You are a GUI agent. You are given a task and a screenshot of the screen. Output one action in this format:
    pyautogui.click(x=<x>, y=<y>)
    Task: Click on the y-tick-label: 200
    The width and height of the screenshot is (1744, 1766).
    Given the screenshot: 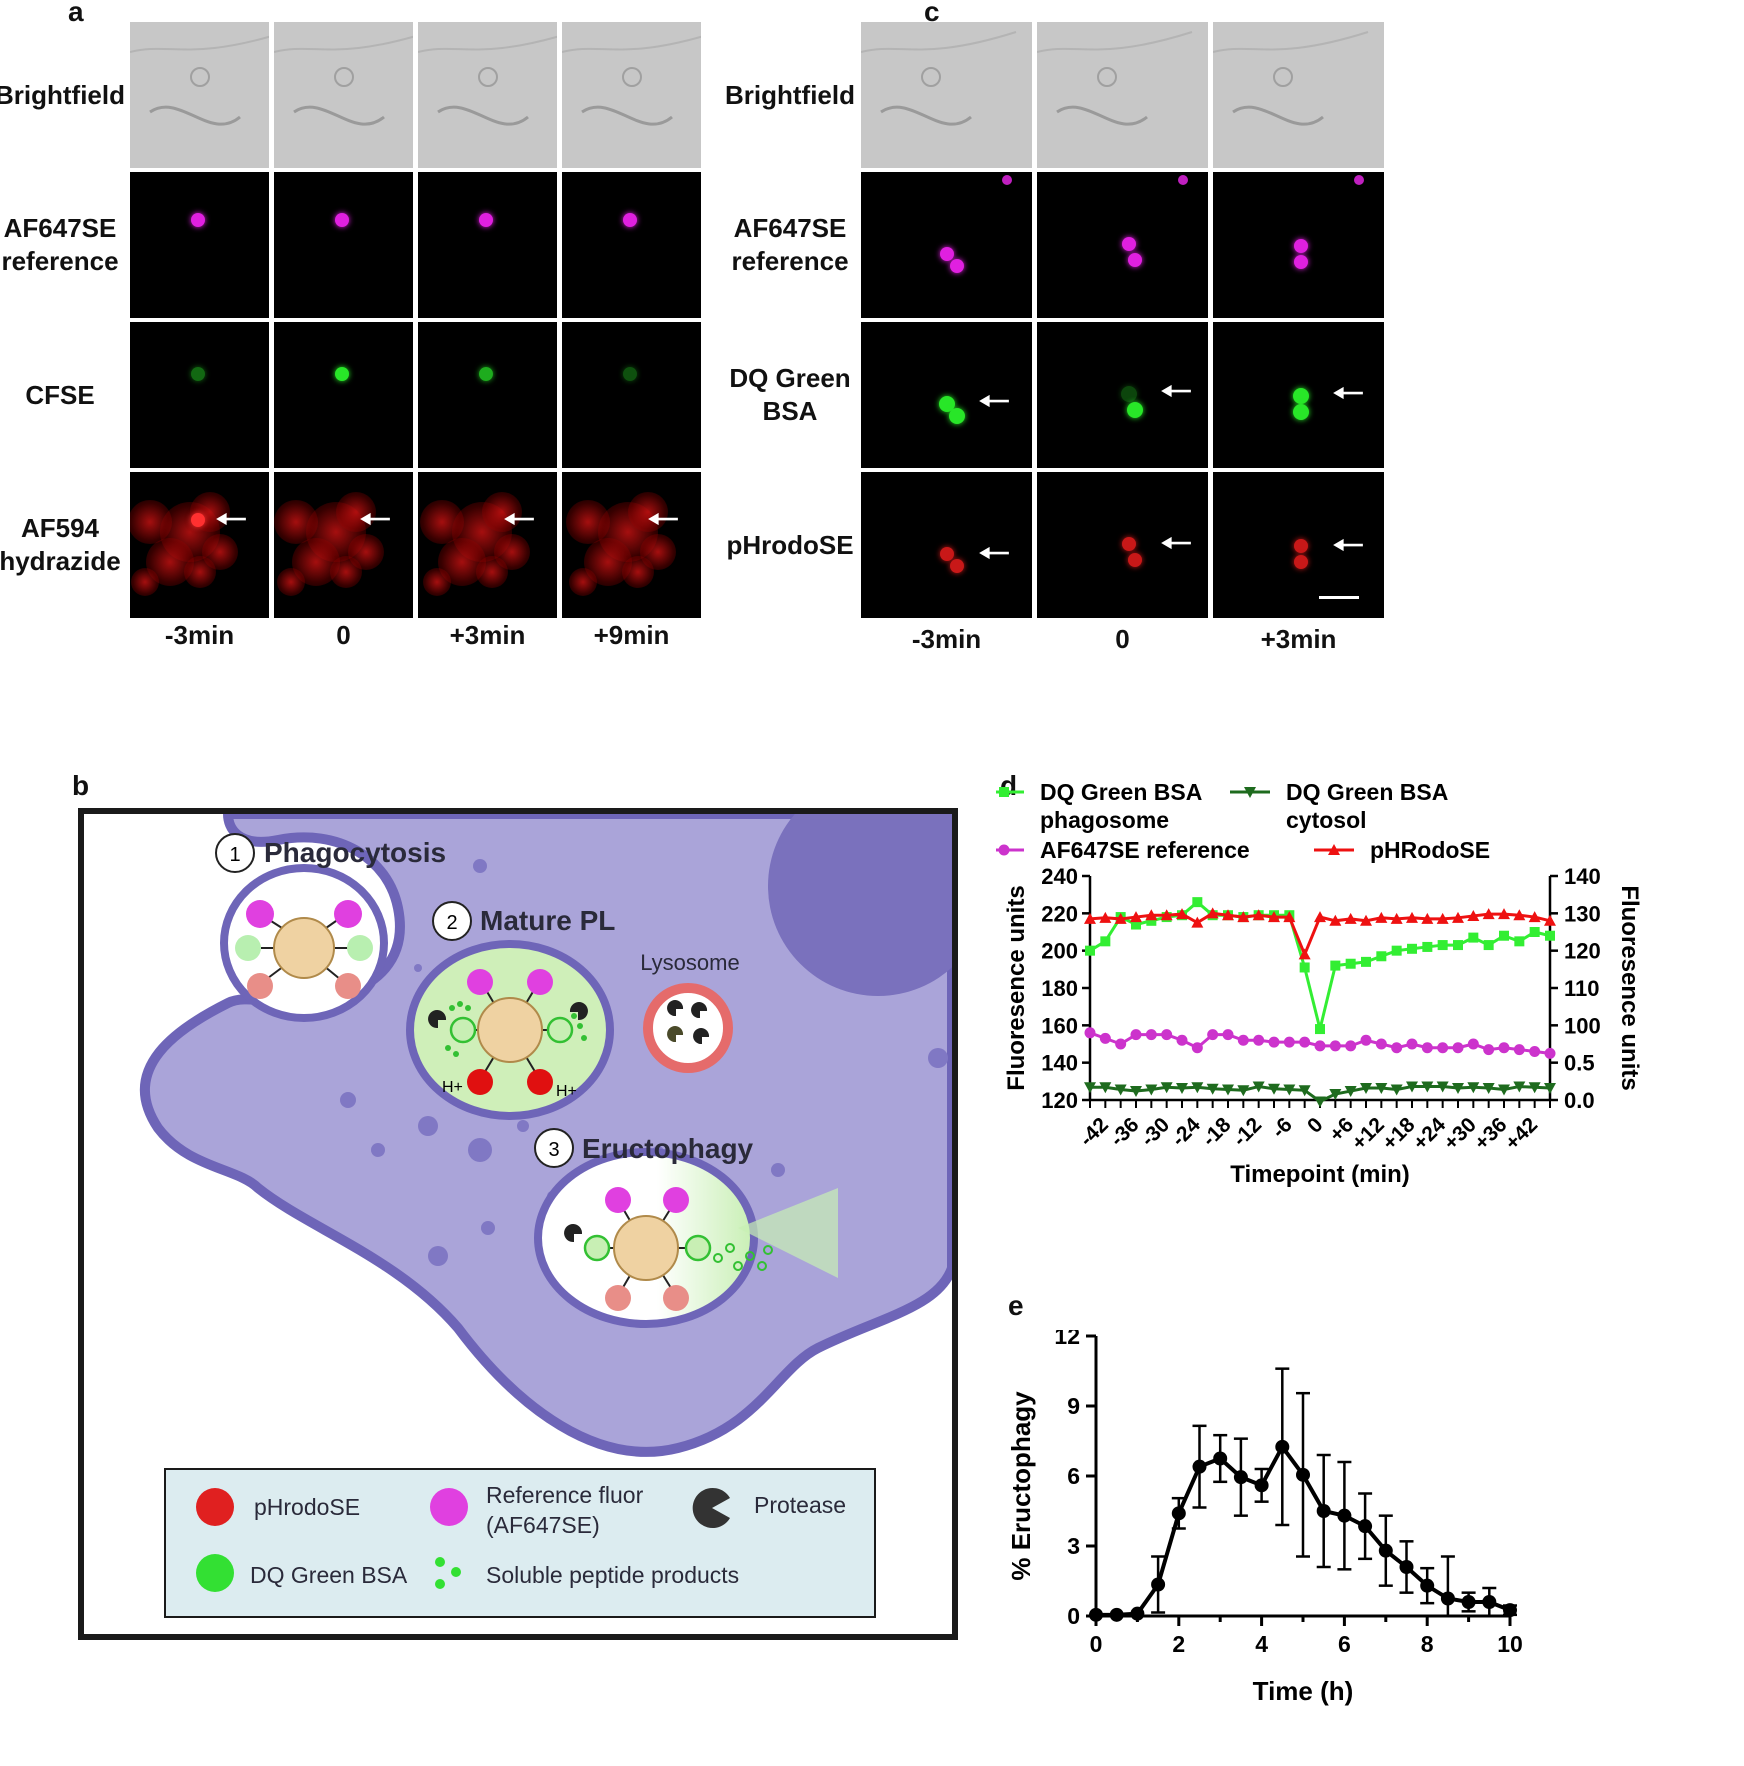 What is the action you would take?
    pyautogui.click(x=1059, y=951)
    